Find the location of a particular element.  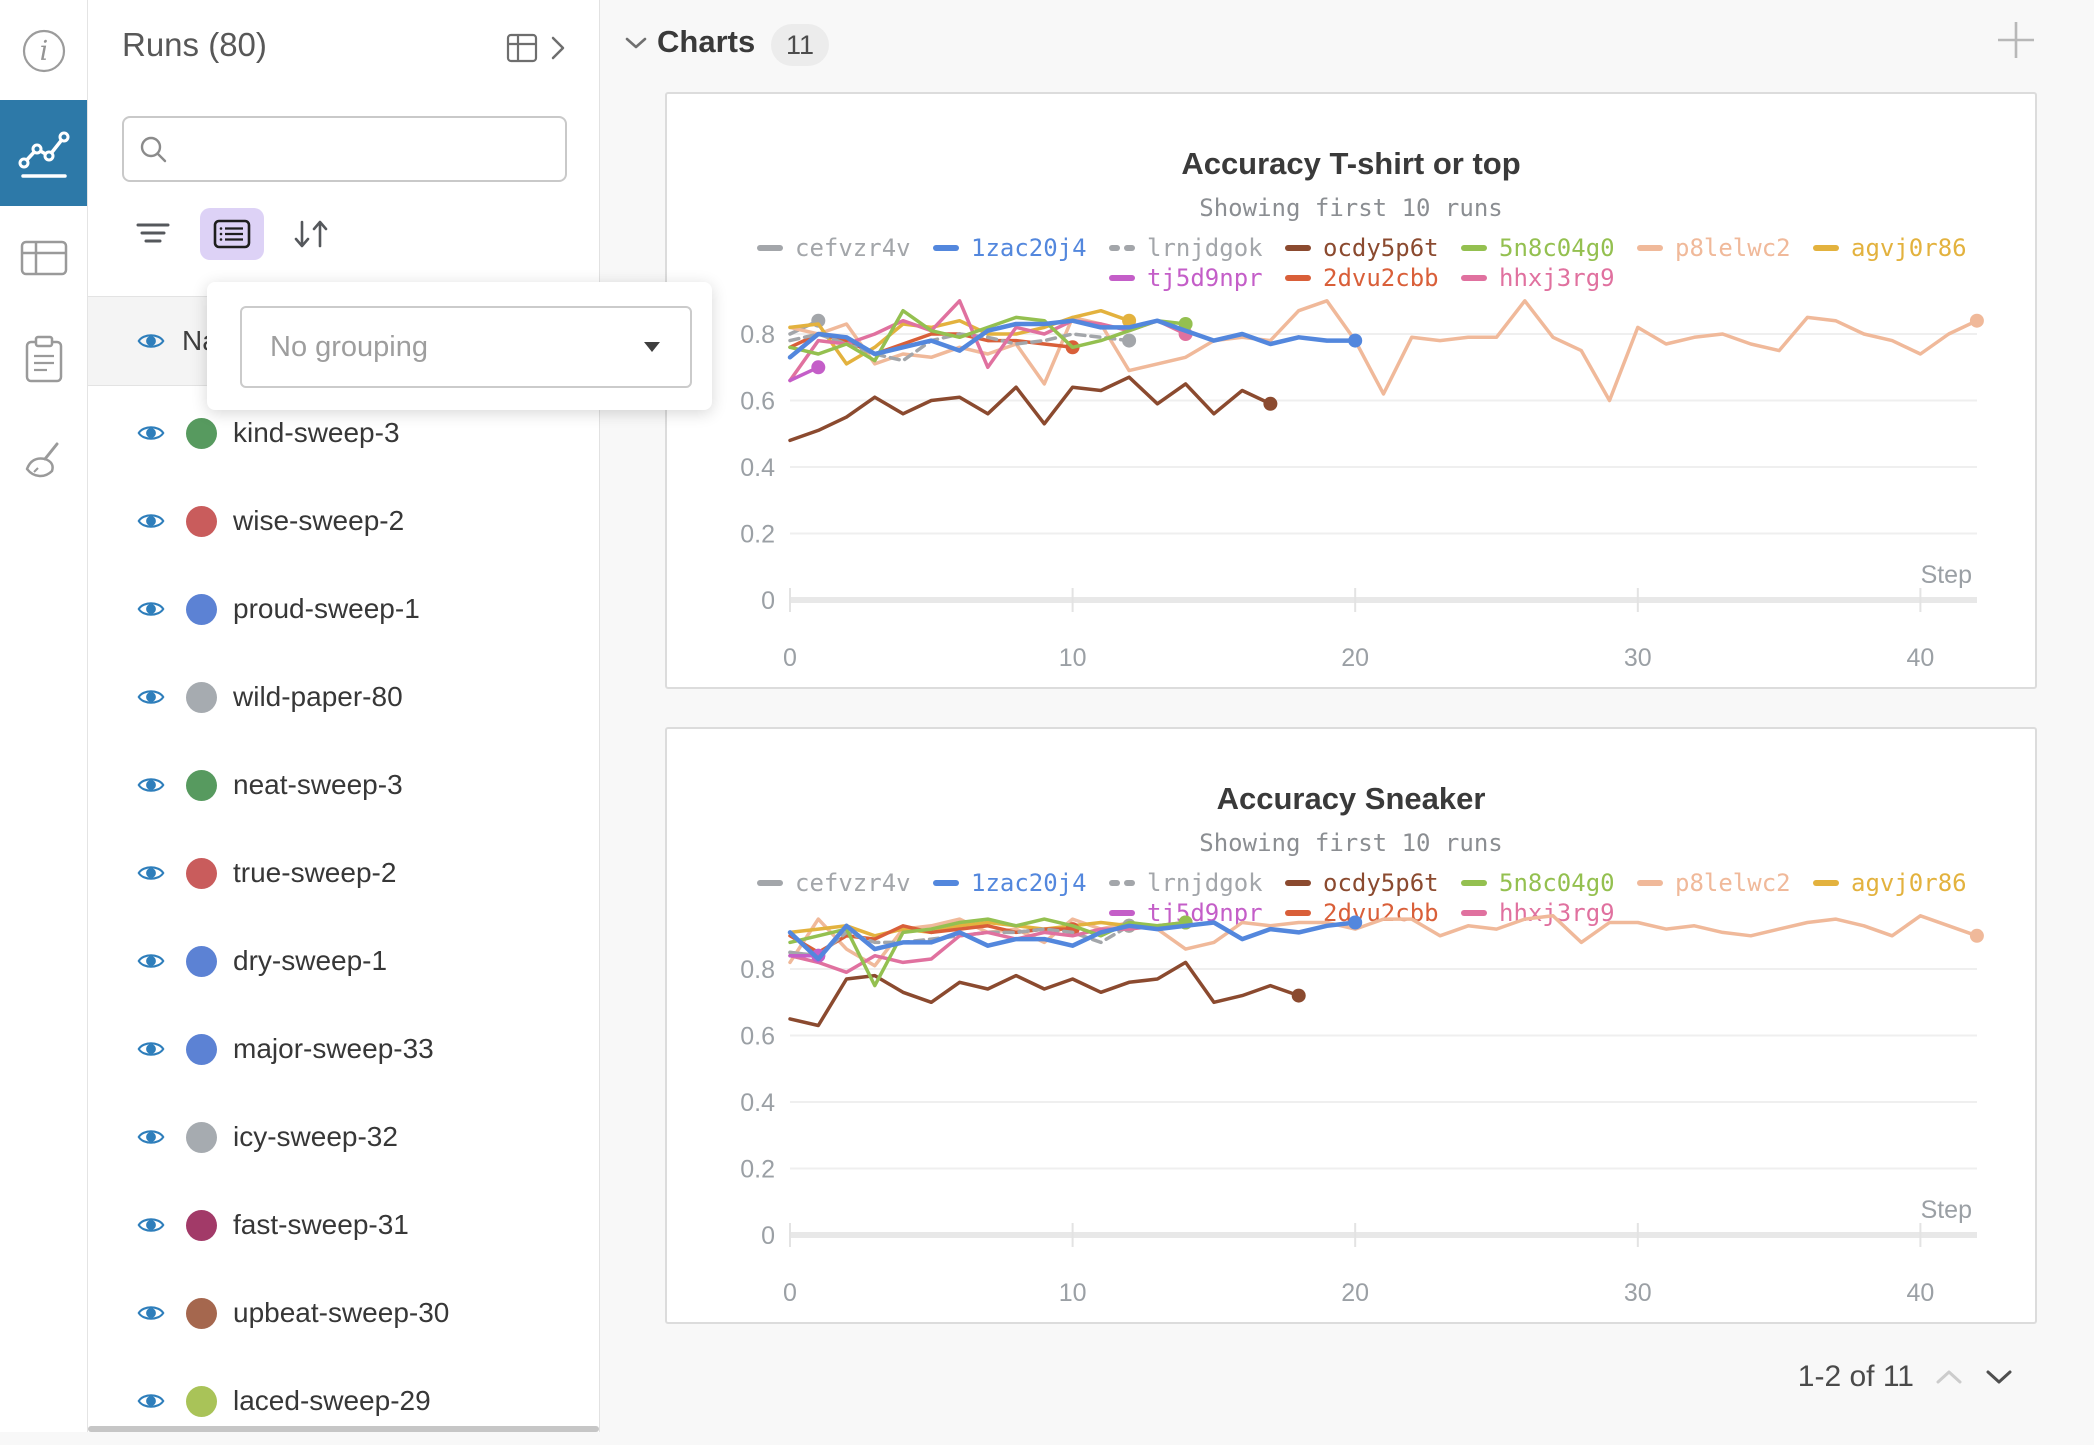

svg-text: 0 is located at coordinates (790, 1293).